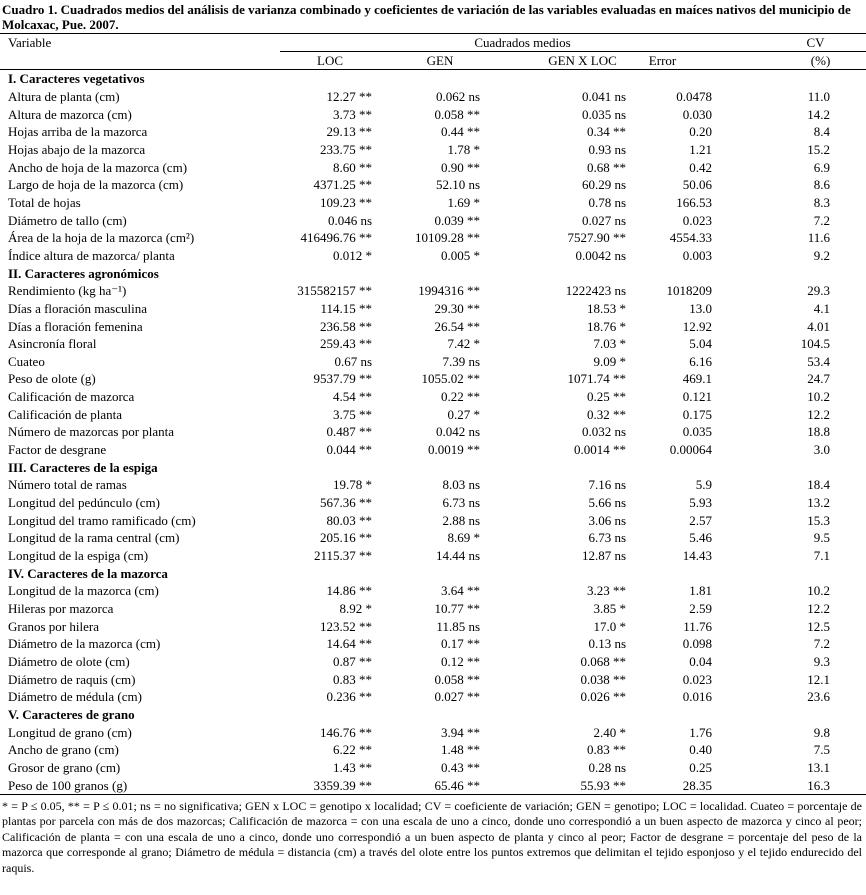  Describe the element at coordinates (606, 414) in the screenshot. I see `value-cell: 0.32 **` at that location.